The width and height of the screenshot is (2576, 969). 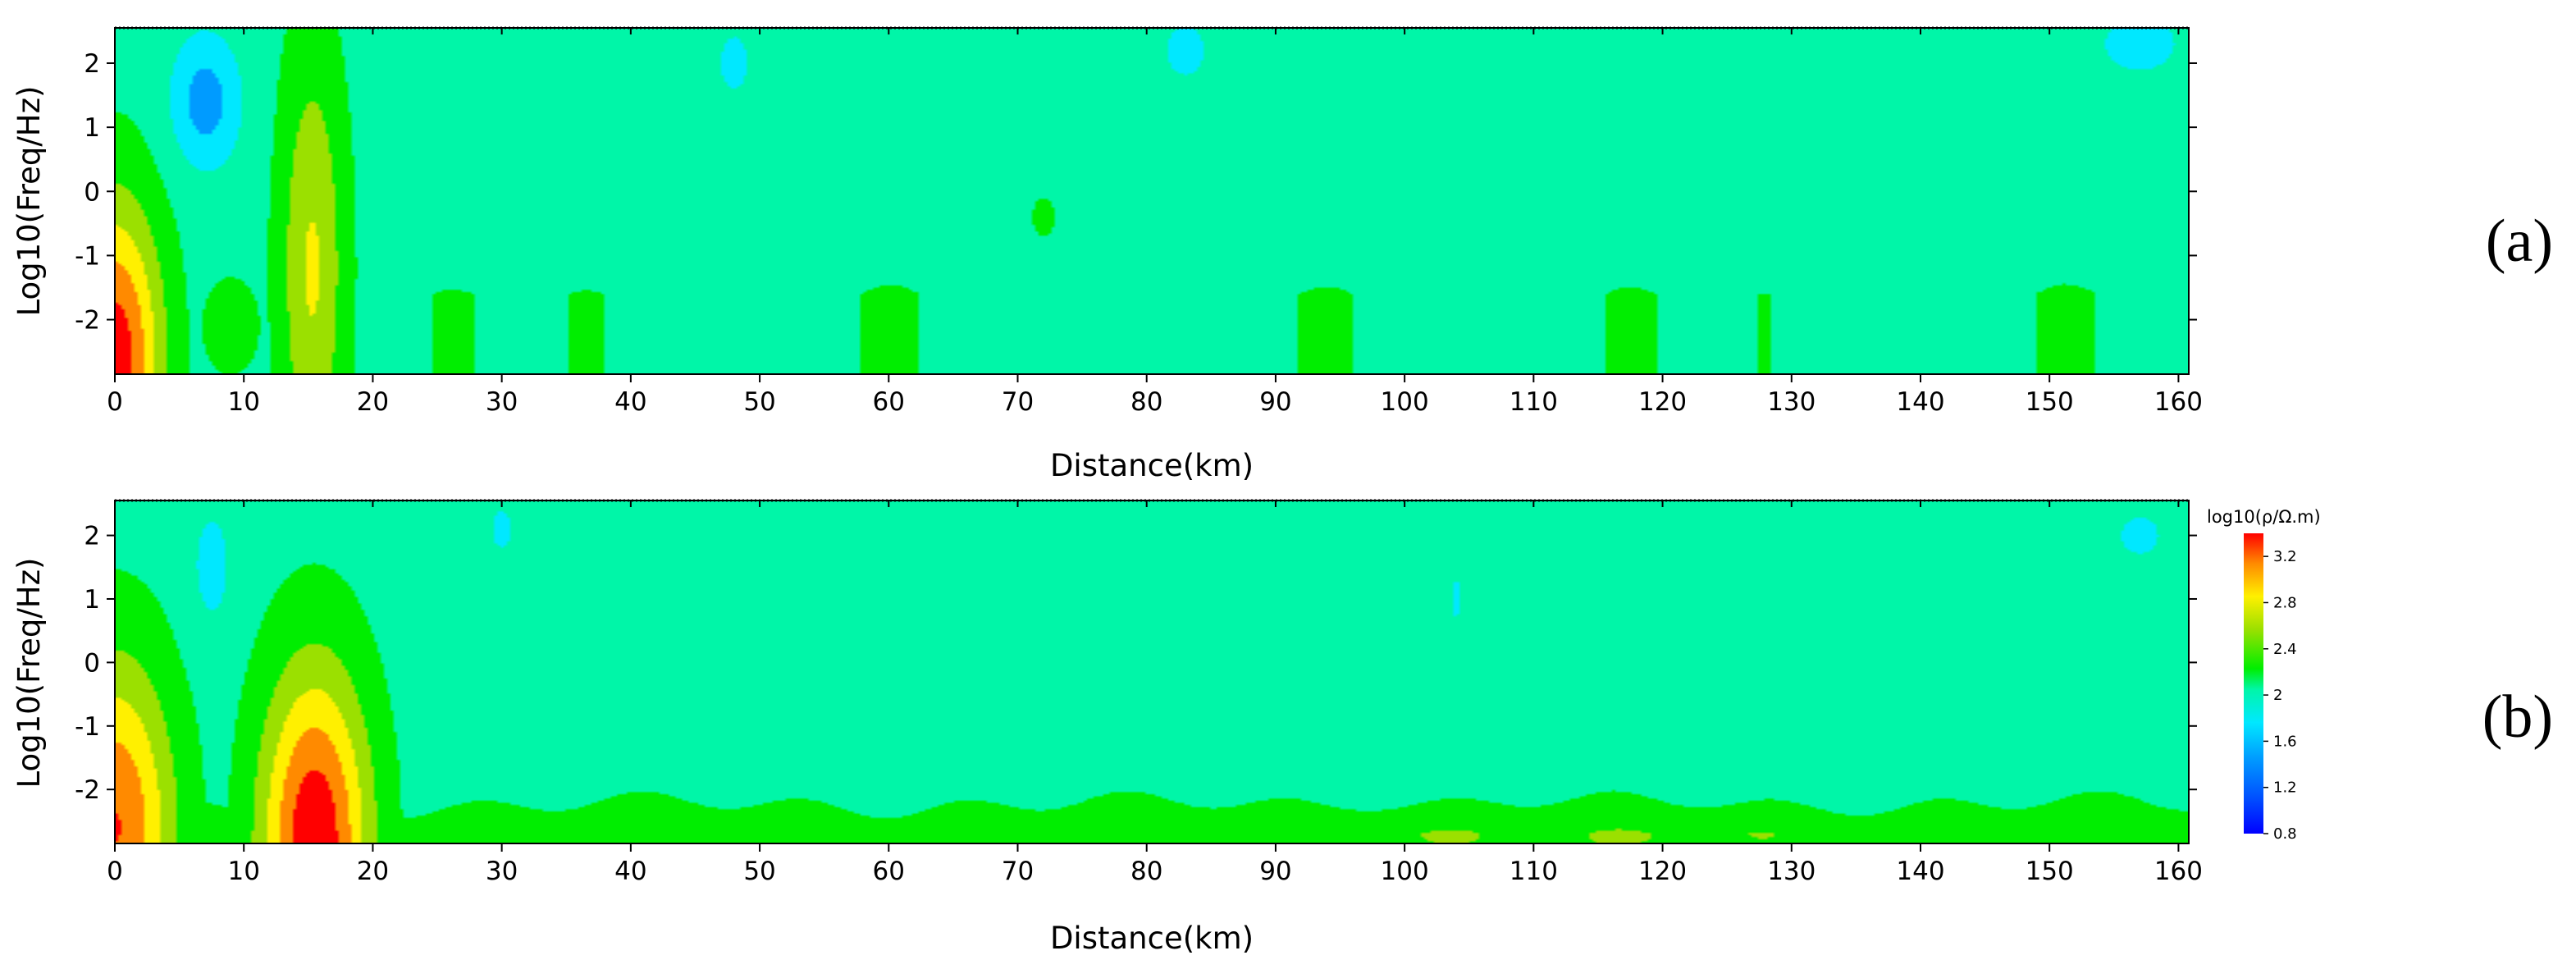 I want to click on panel-b-tag: (b), so click(x=2517, y=717).